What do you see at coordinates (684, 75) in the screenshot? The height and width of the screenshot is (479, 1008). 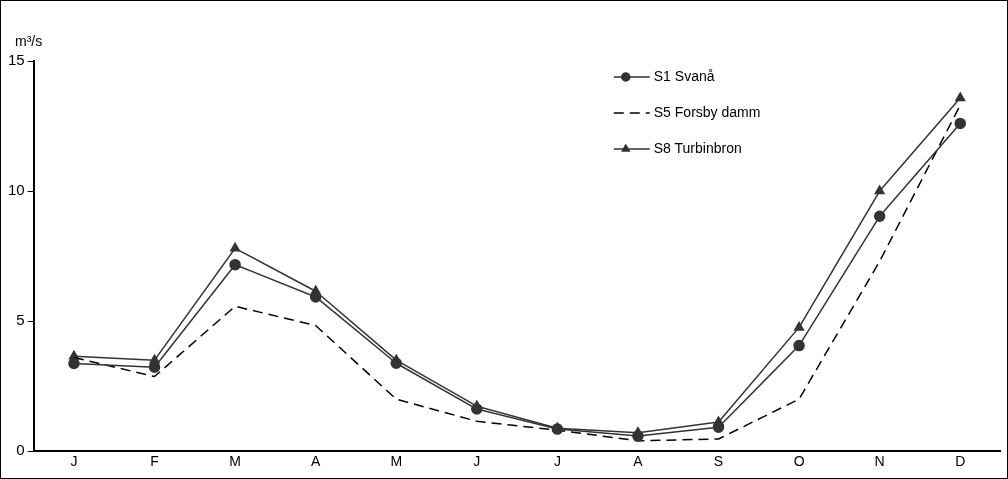 I see `legend-label: S1 Svanå` at bounding box center [684, 75].